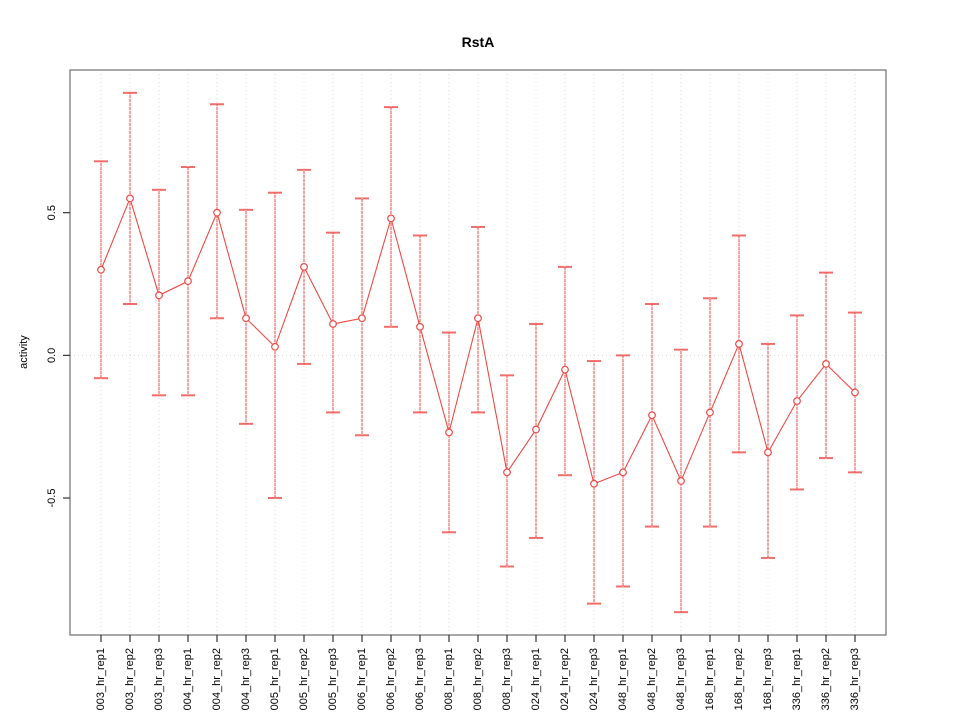 This screenshot has width=960, height=720. I want to click on x-tick-label: 006_hr_rep2, so click(391, 679).